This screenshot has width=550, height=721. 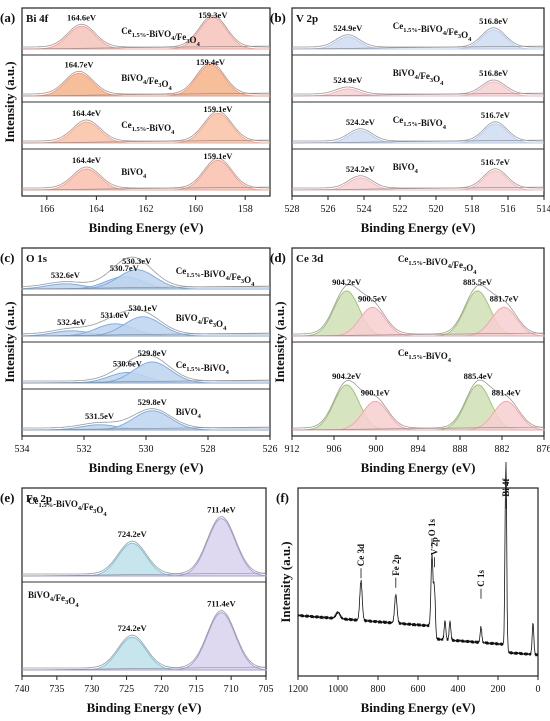 What do you see at coordinates (418, 689) in the screenshot?
I see `x-tick-label: 600` at bounding box center [418, 689].